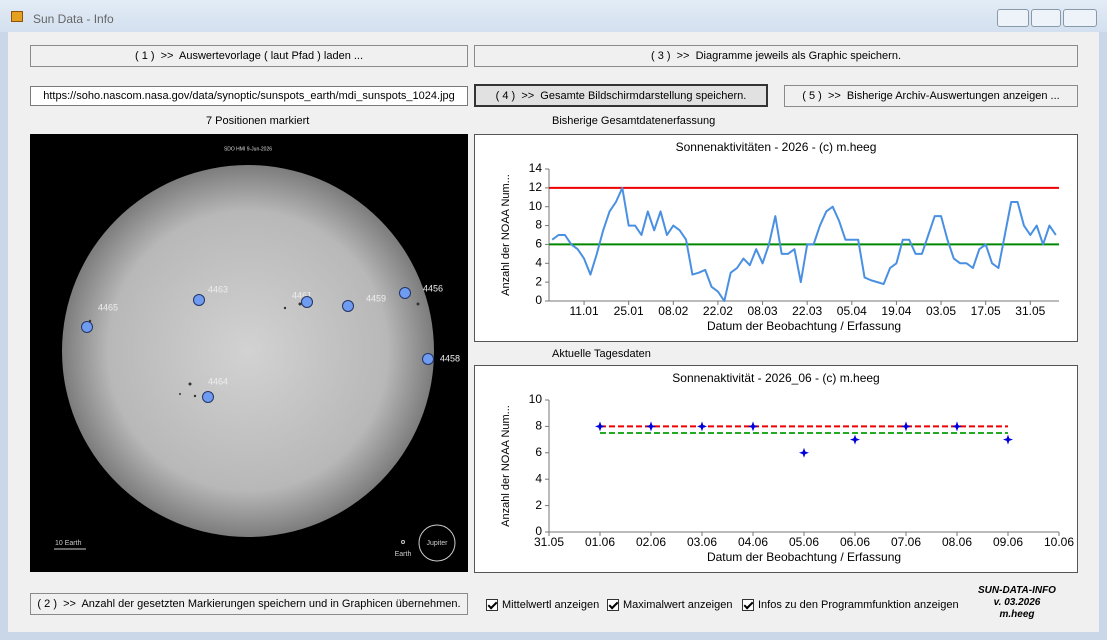 Image resolution: width=1107 pixels, height=640 pixels. Describe the element at coordinates (17, 16) in the screenshot. I see `app-icon` at that location.